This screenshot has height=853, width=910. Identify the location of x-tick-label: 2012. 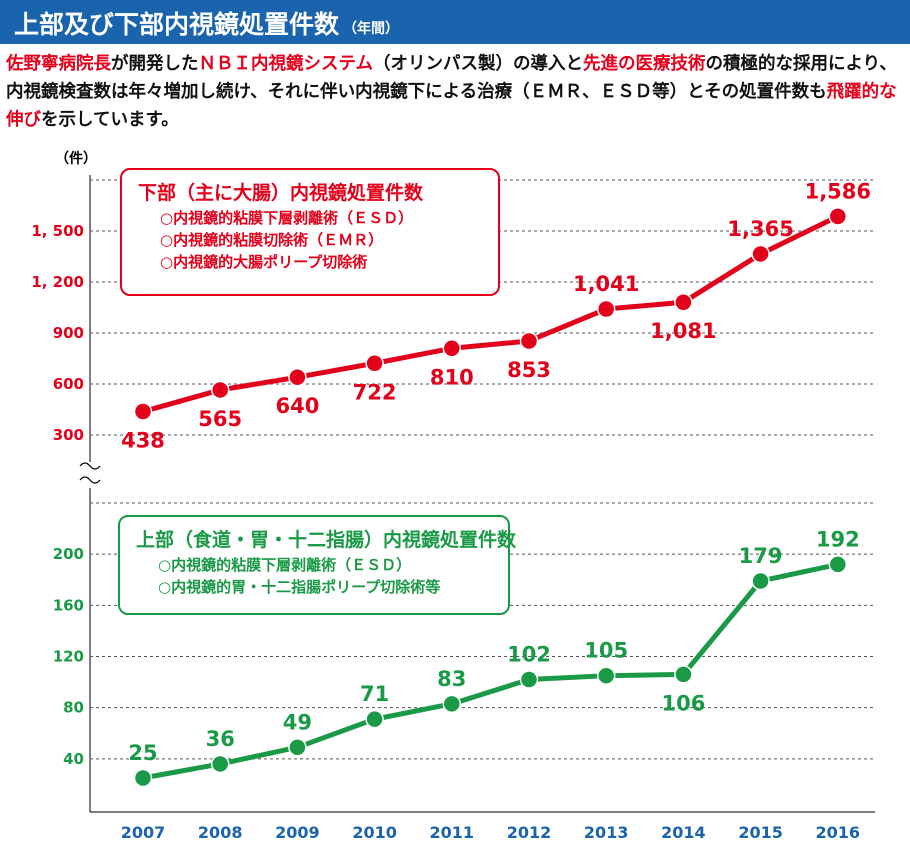
(529, 832).